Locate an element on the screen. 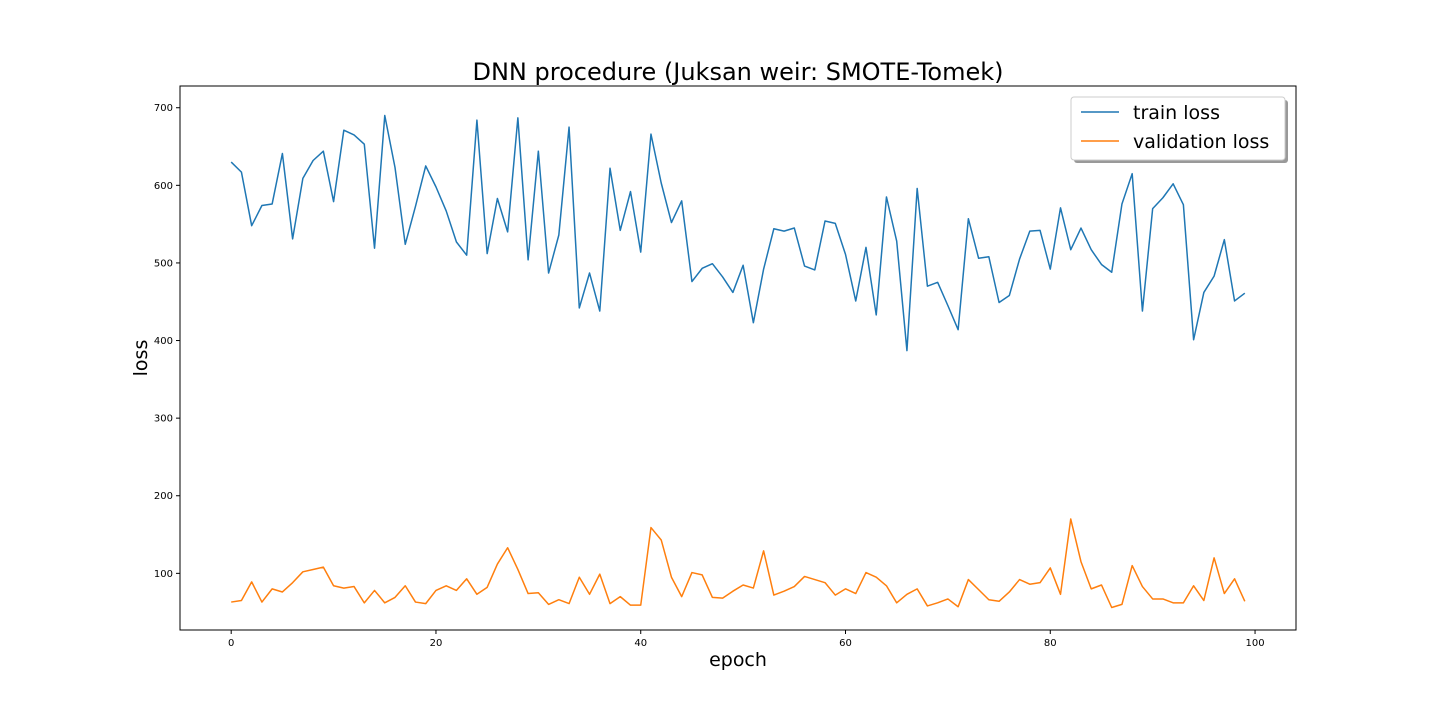 This screenshot has width=1440, height=720. y-tick-label: 300 is located at coordinates (163, 419).